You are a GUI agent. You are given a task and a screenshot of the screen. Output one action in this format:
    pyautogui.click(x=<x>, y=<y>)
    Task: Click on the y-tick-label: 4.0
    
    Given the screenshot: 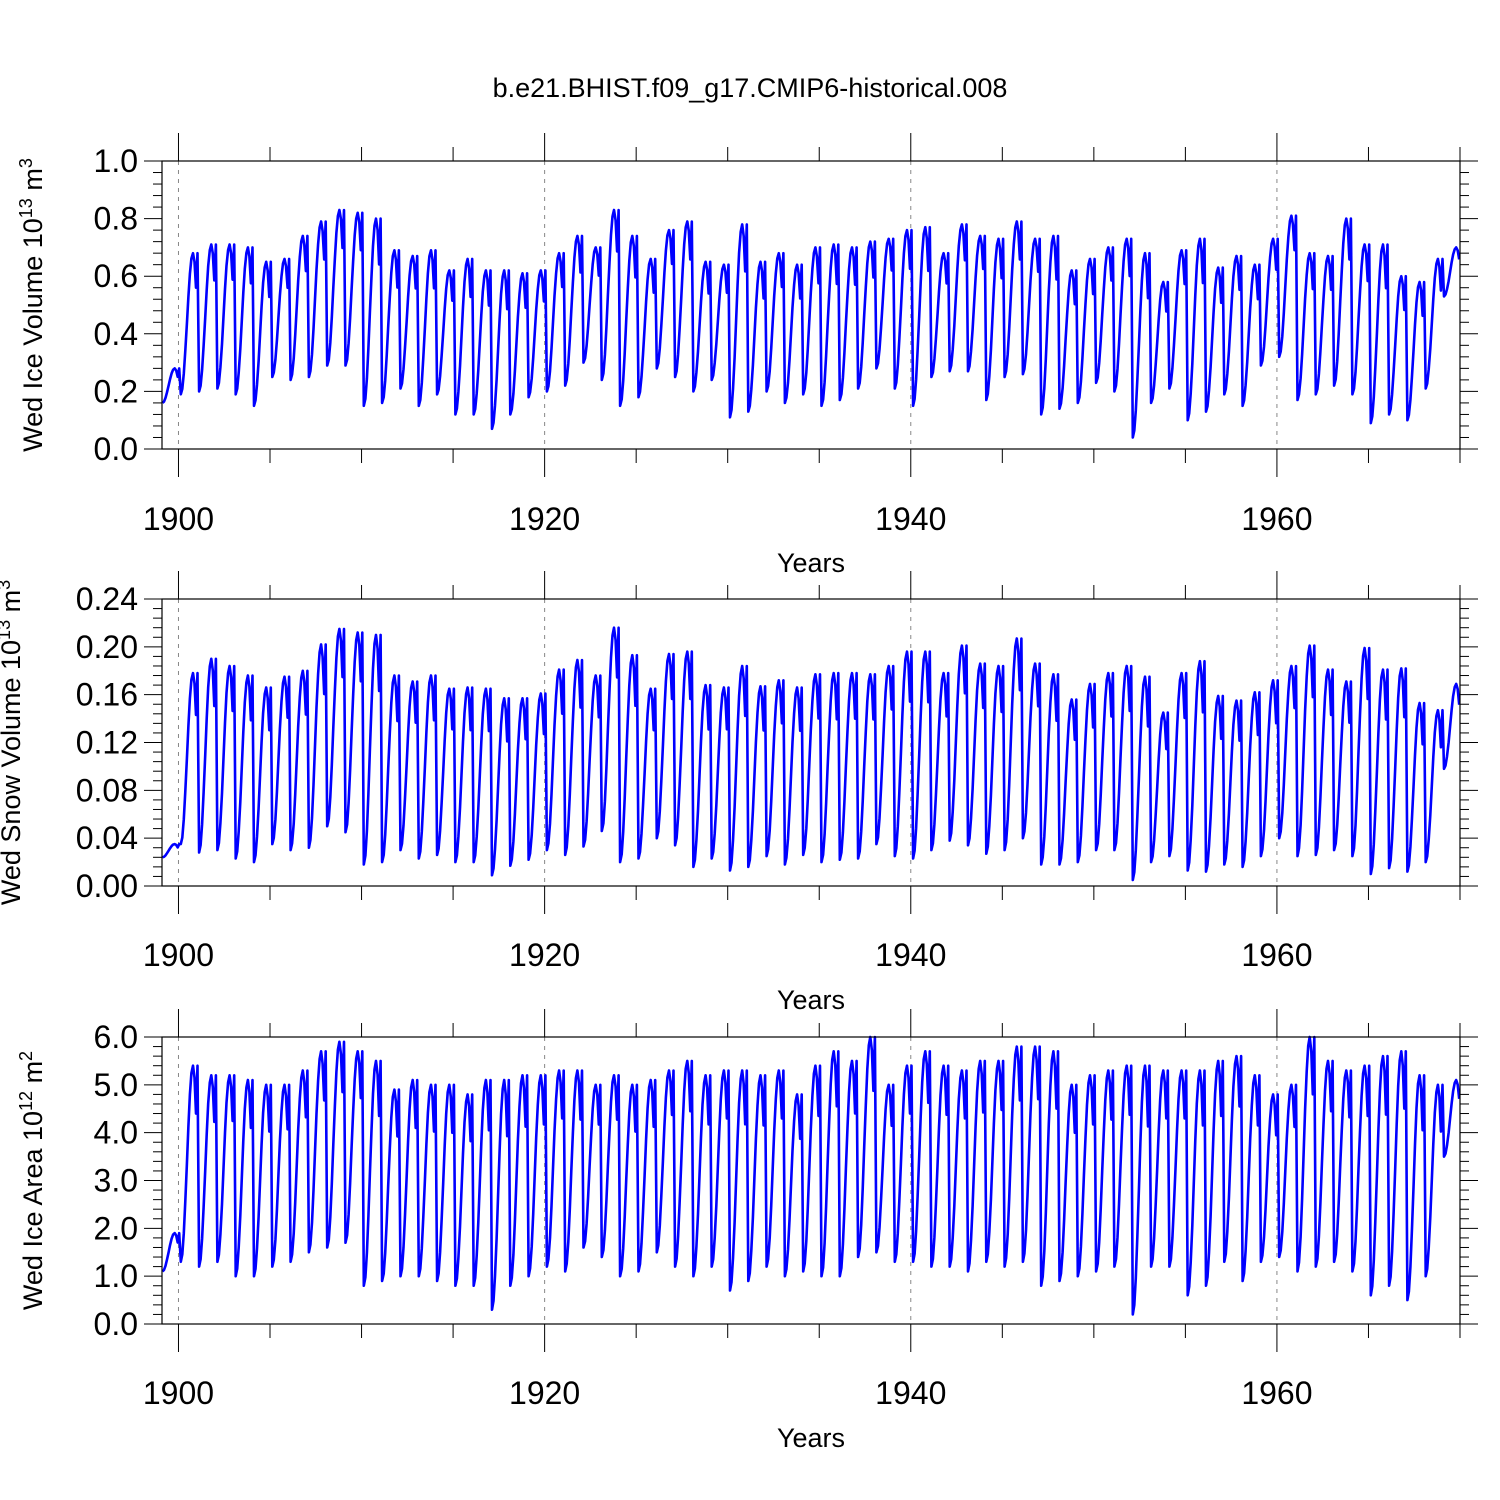 What is the action you would take?
    pyautogui.click(x=116, y=1133)
    